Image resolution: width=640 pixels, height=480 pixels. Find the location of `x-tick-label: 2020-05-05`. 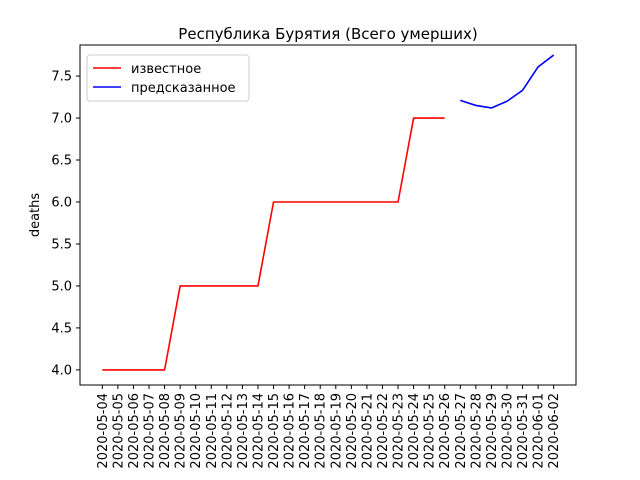

x-tick-label: 2020-05-05 is located at coordinates (118, 431).